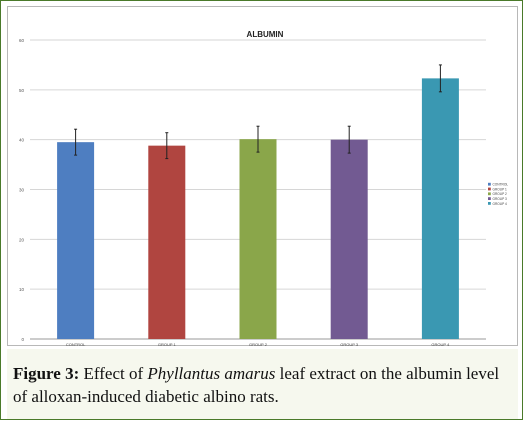 This screenshot has width=525, height=422. What do you see at coordinates (349, 344) in the screenshot?
I see `x-tick-label: GROUP 3` at bounding box center [349, 344].